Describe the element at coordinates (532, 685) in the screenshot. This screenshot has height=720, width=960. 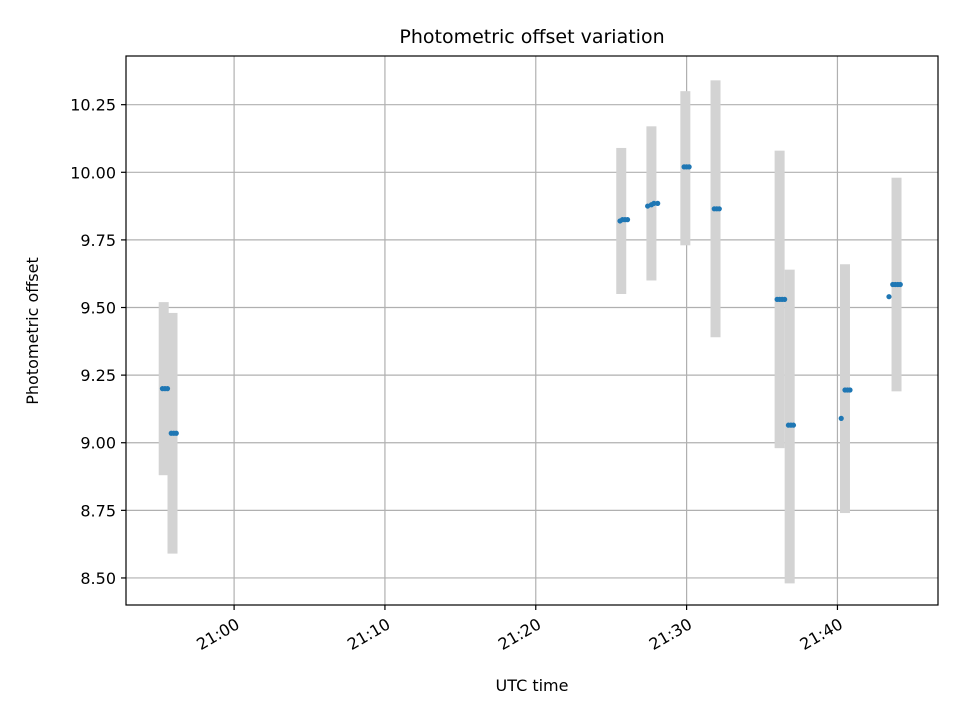
I see `x-axis-label: UTC time` at that location.